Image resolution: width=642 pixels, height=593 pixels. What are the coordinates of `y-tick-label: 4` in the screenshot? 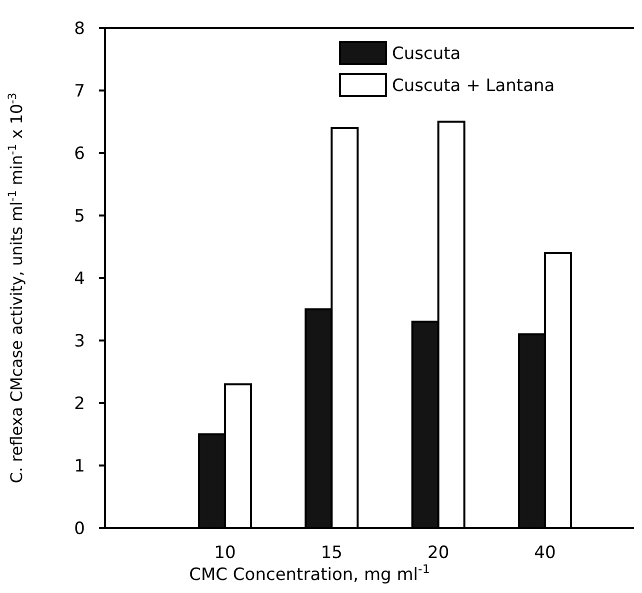 It's located at (79, 278).